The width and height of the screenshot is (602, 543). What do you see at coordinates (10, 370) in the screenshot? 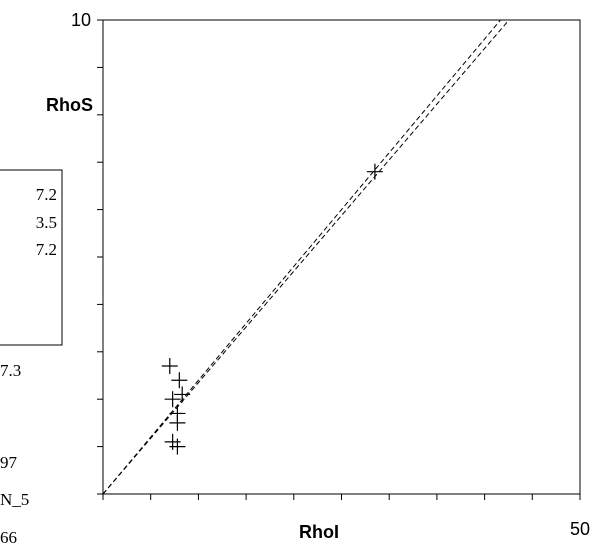
I see `side-text-item-1: 7.3` at bounding box center [10, 370].